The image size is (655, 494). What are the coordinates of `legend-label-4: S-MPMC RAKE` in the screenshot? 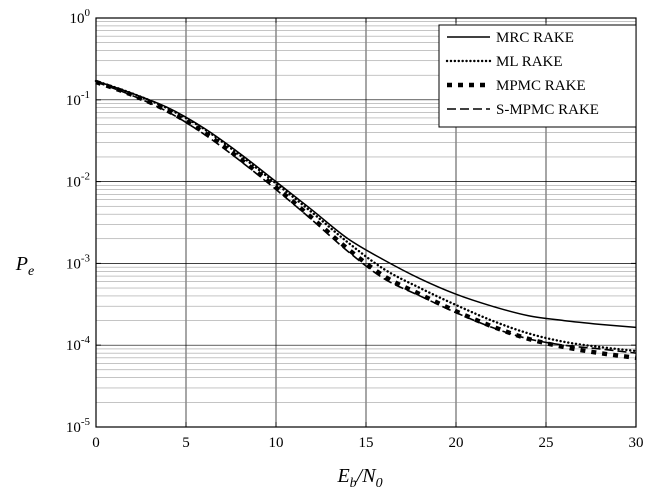 It's located at (547, 110).